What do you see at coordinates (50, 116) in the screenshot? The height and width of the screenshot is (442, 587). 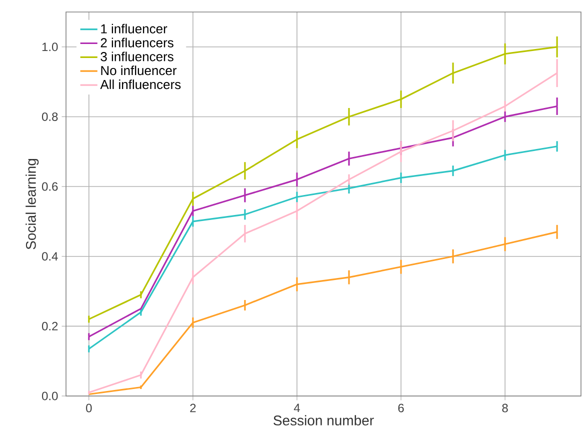 I see `y-tick-label: 0.8` at bounding box center [50, 116].